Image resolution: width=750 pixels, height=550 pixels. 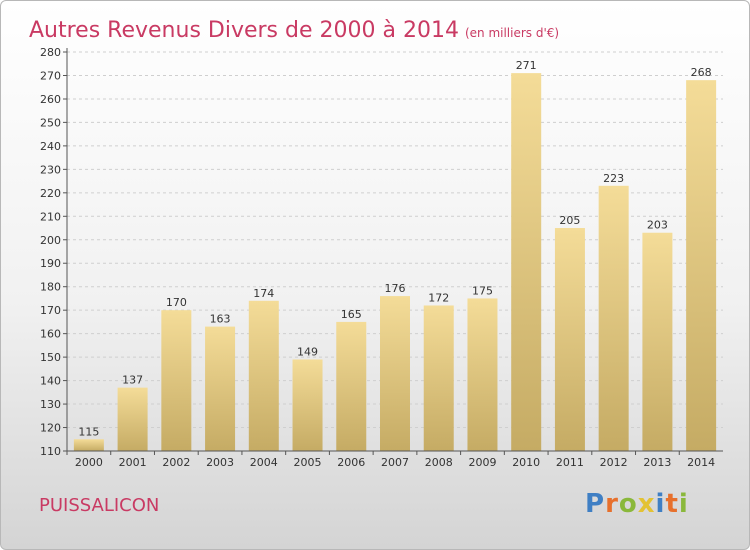 What do you see at coordinates (646, 504) in the screenshot?
I see `logo-letter: x` at bounding box center [646, 504].